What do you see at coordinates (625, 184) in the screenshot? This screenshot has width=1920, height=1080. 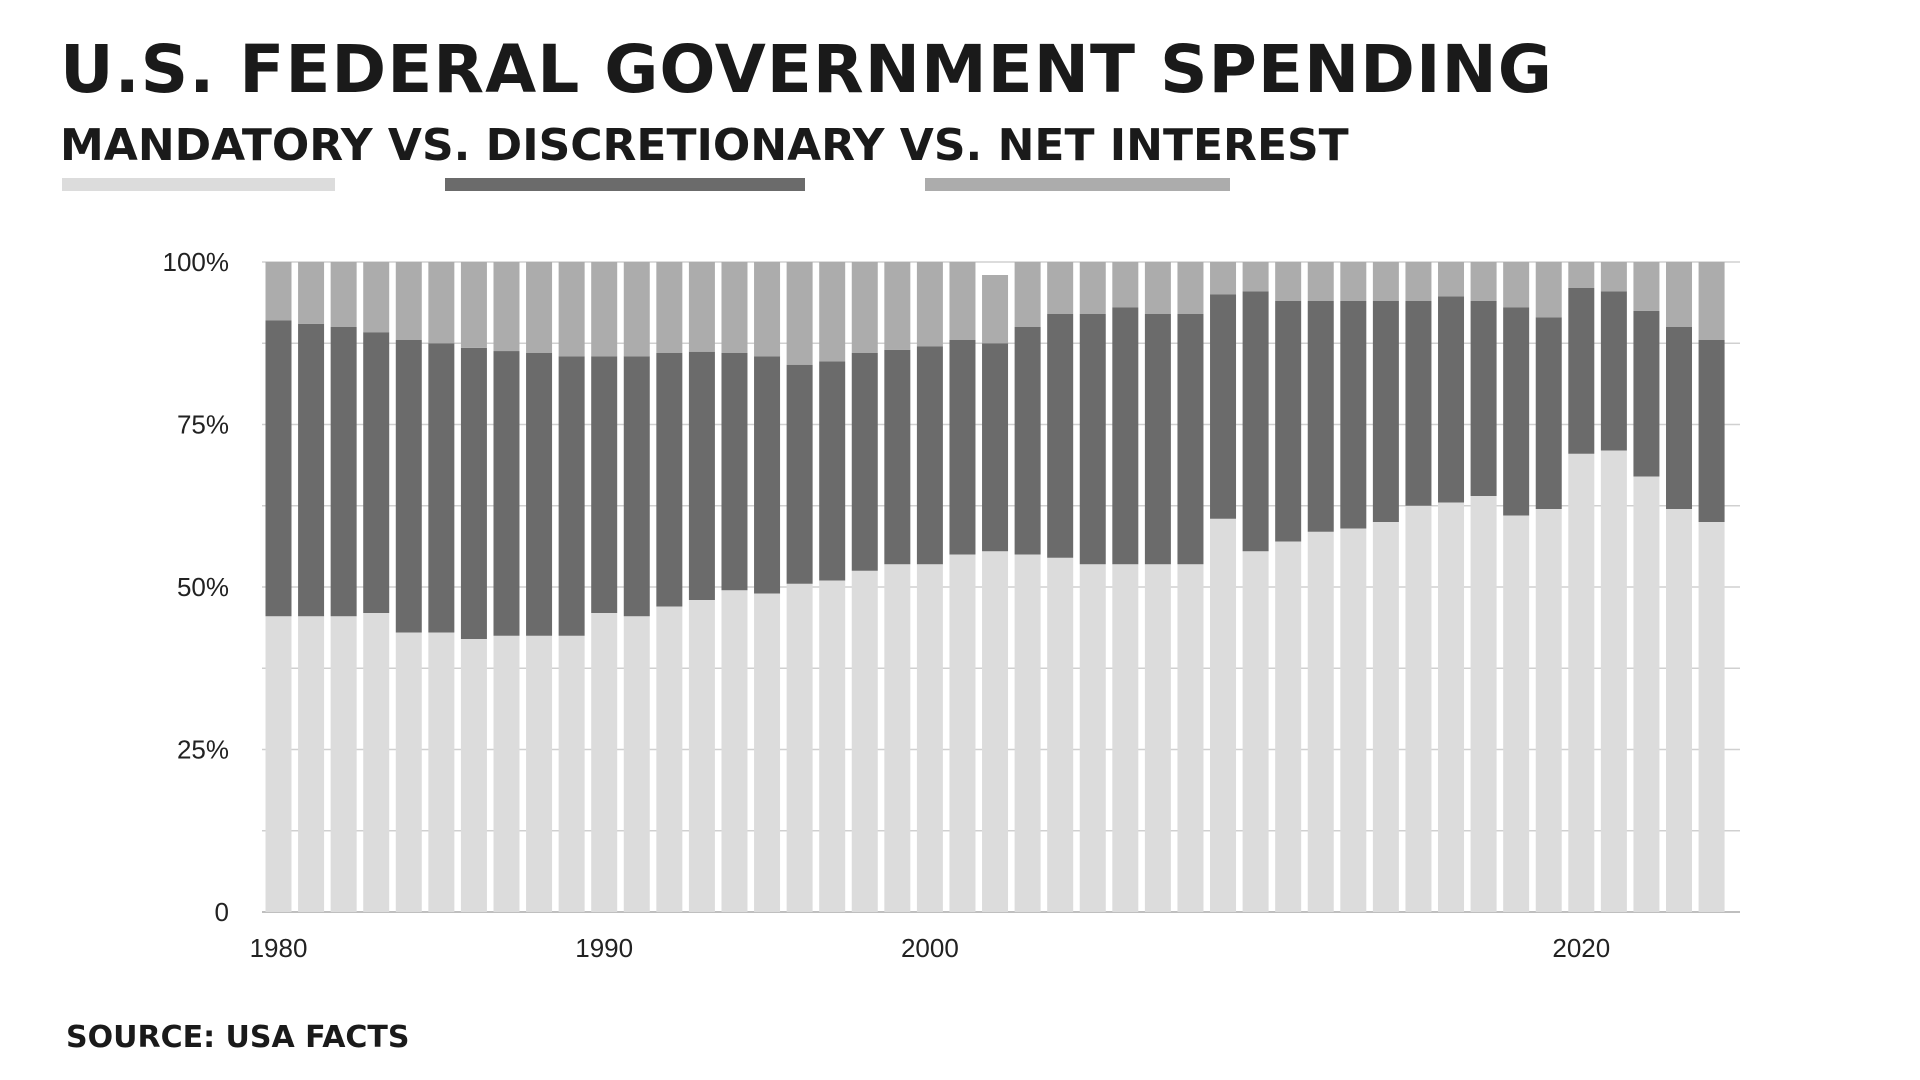 I see `legend-swatch-discretionary` at bounding box center [625, 184].